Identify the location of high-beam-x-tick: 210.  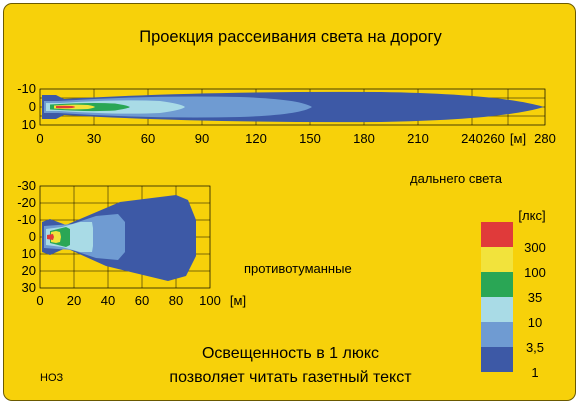
(418, 138).